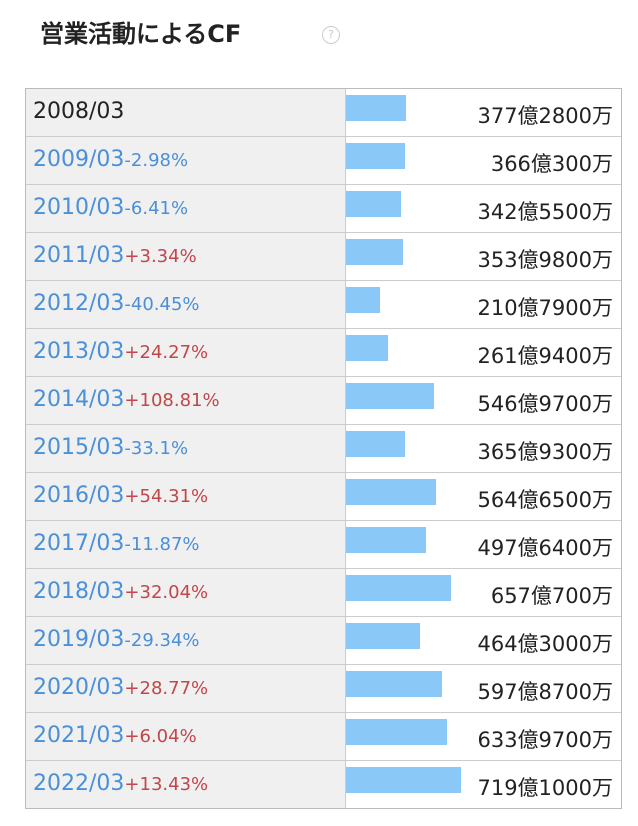 This screenshot has height=826, width=638. Describe the element at coordinates (160, 256) in the screenshot. I see `change: +3.34%` at that location.